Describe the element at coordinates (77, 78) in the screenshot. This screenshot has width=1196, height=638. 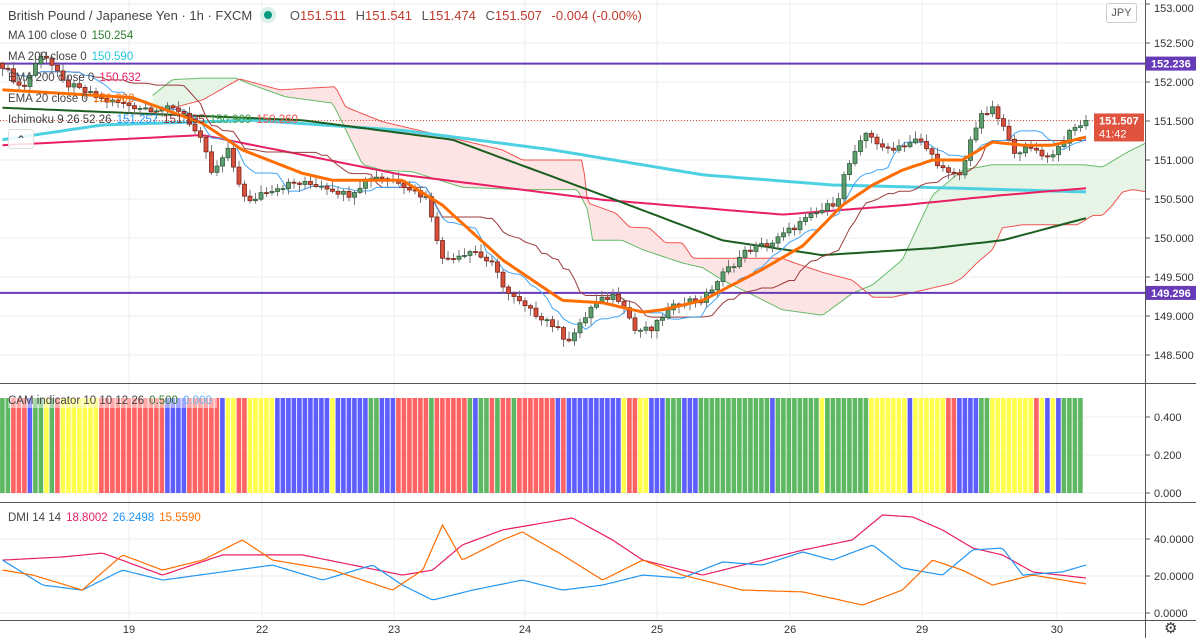
I see `legend-ema200: EMA 200 close 0 150.632` at that location.